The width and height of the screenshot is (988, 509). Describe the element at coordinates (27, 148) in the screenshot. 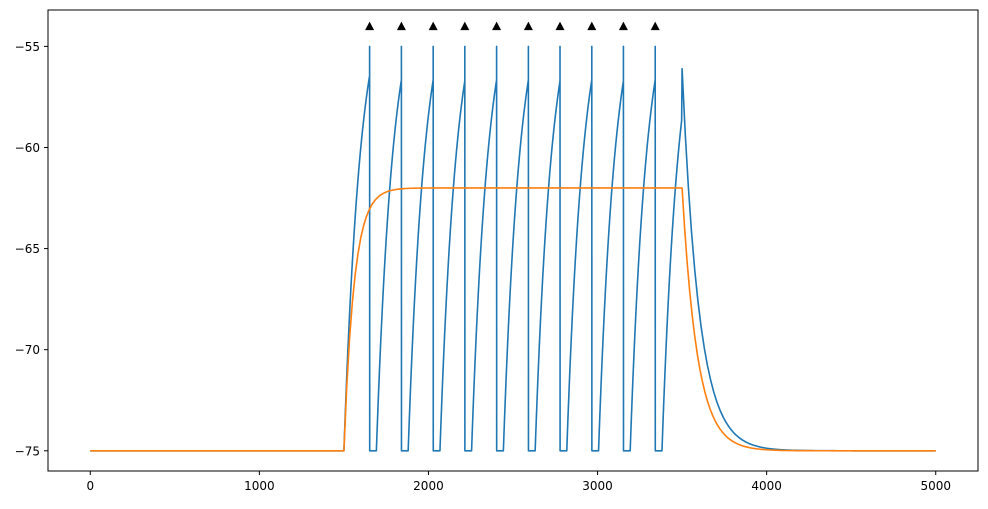

I see `y-tick-label: −60` at that location.